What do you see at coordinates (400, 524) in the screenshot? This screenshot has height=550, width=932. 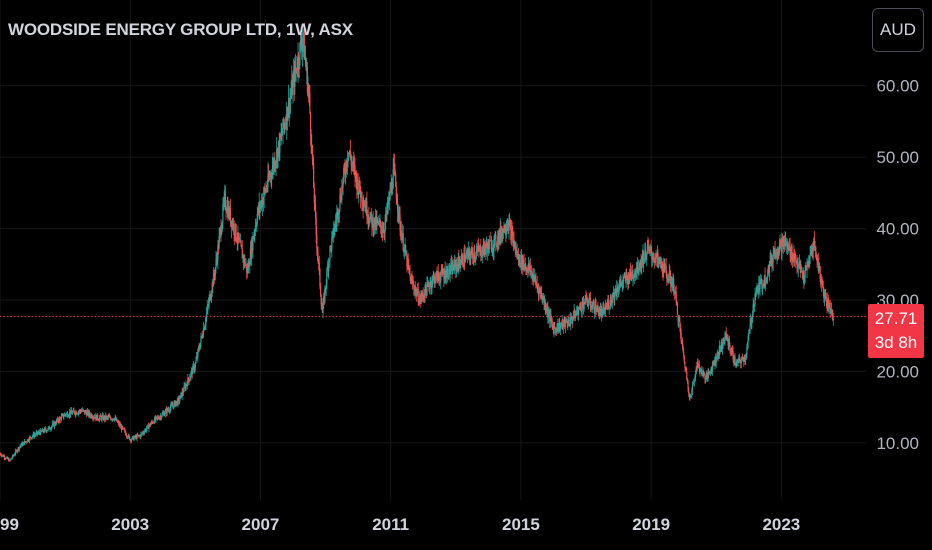 I see `time-axis: 1999 2003 2007 2011 2015 2019 2023` at bounding box center [400, 524].